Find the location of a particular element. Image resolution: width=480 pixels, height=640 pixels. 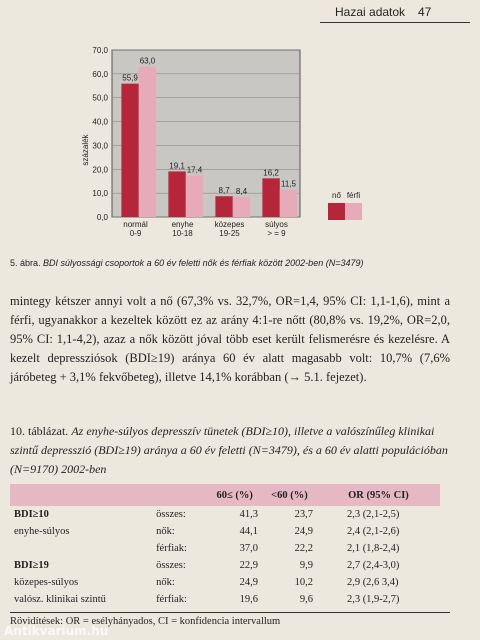

value-label: 16,2 is located at coordinates (271, 172).